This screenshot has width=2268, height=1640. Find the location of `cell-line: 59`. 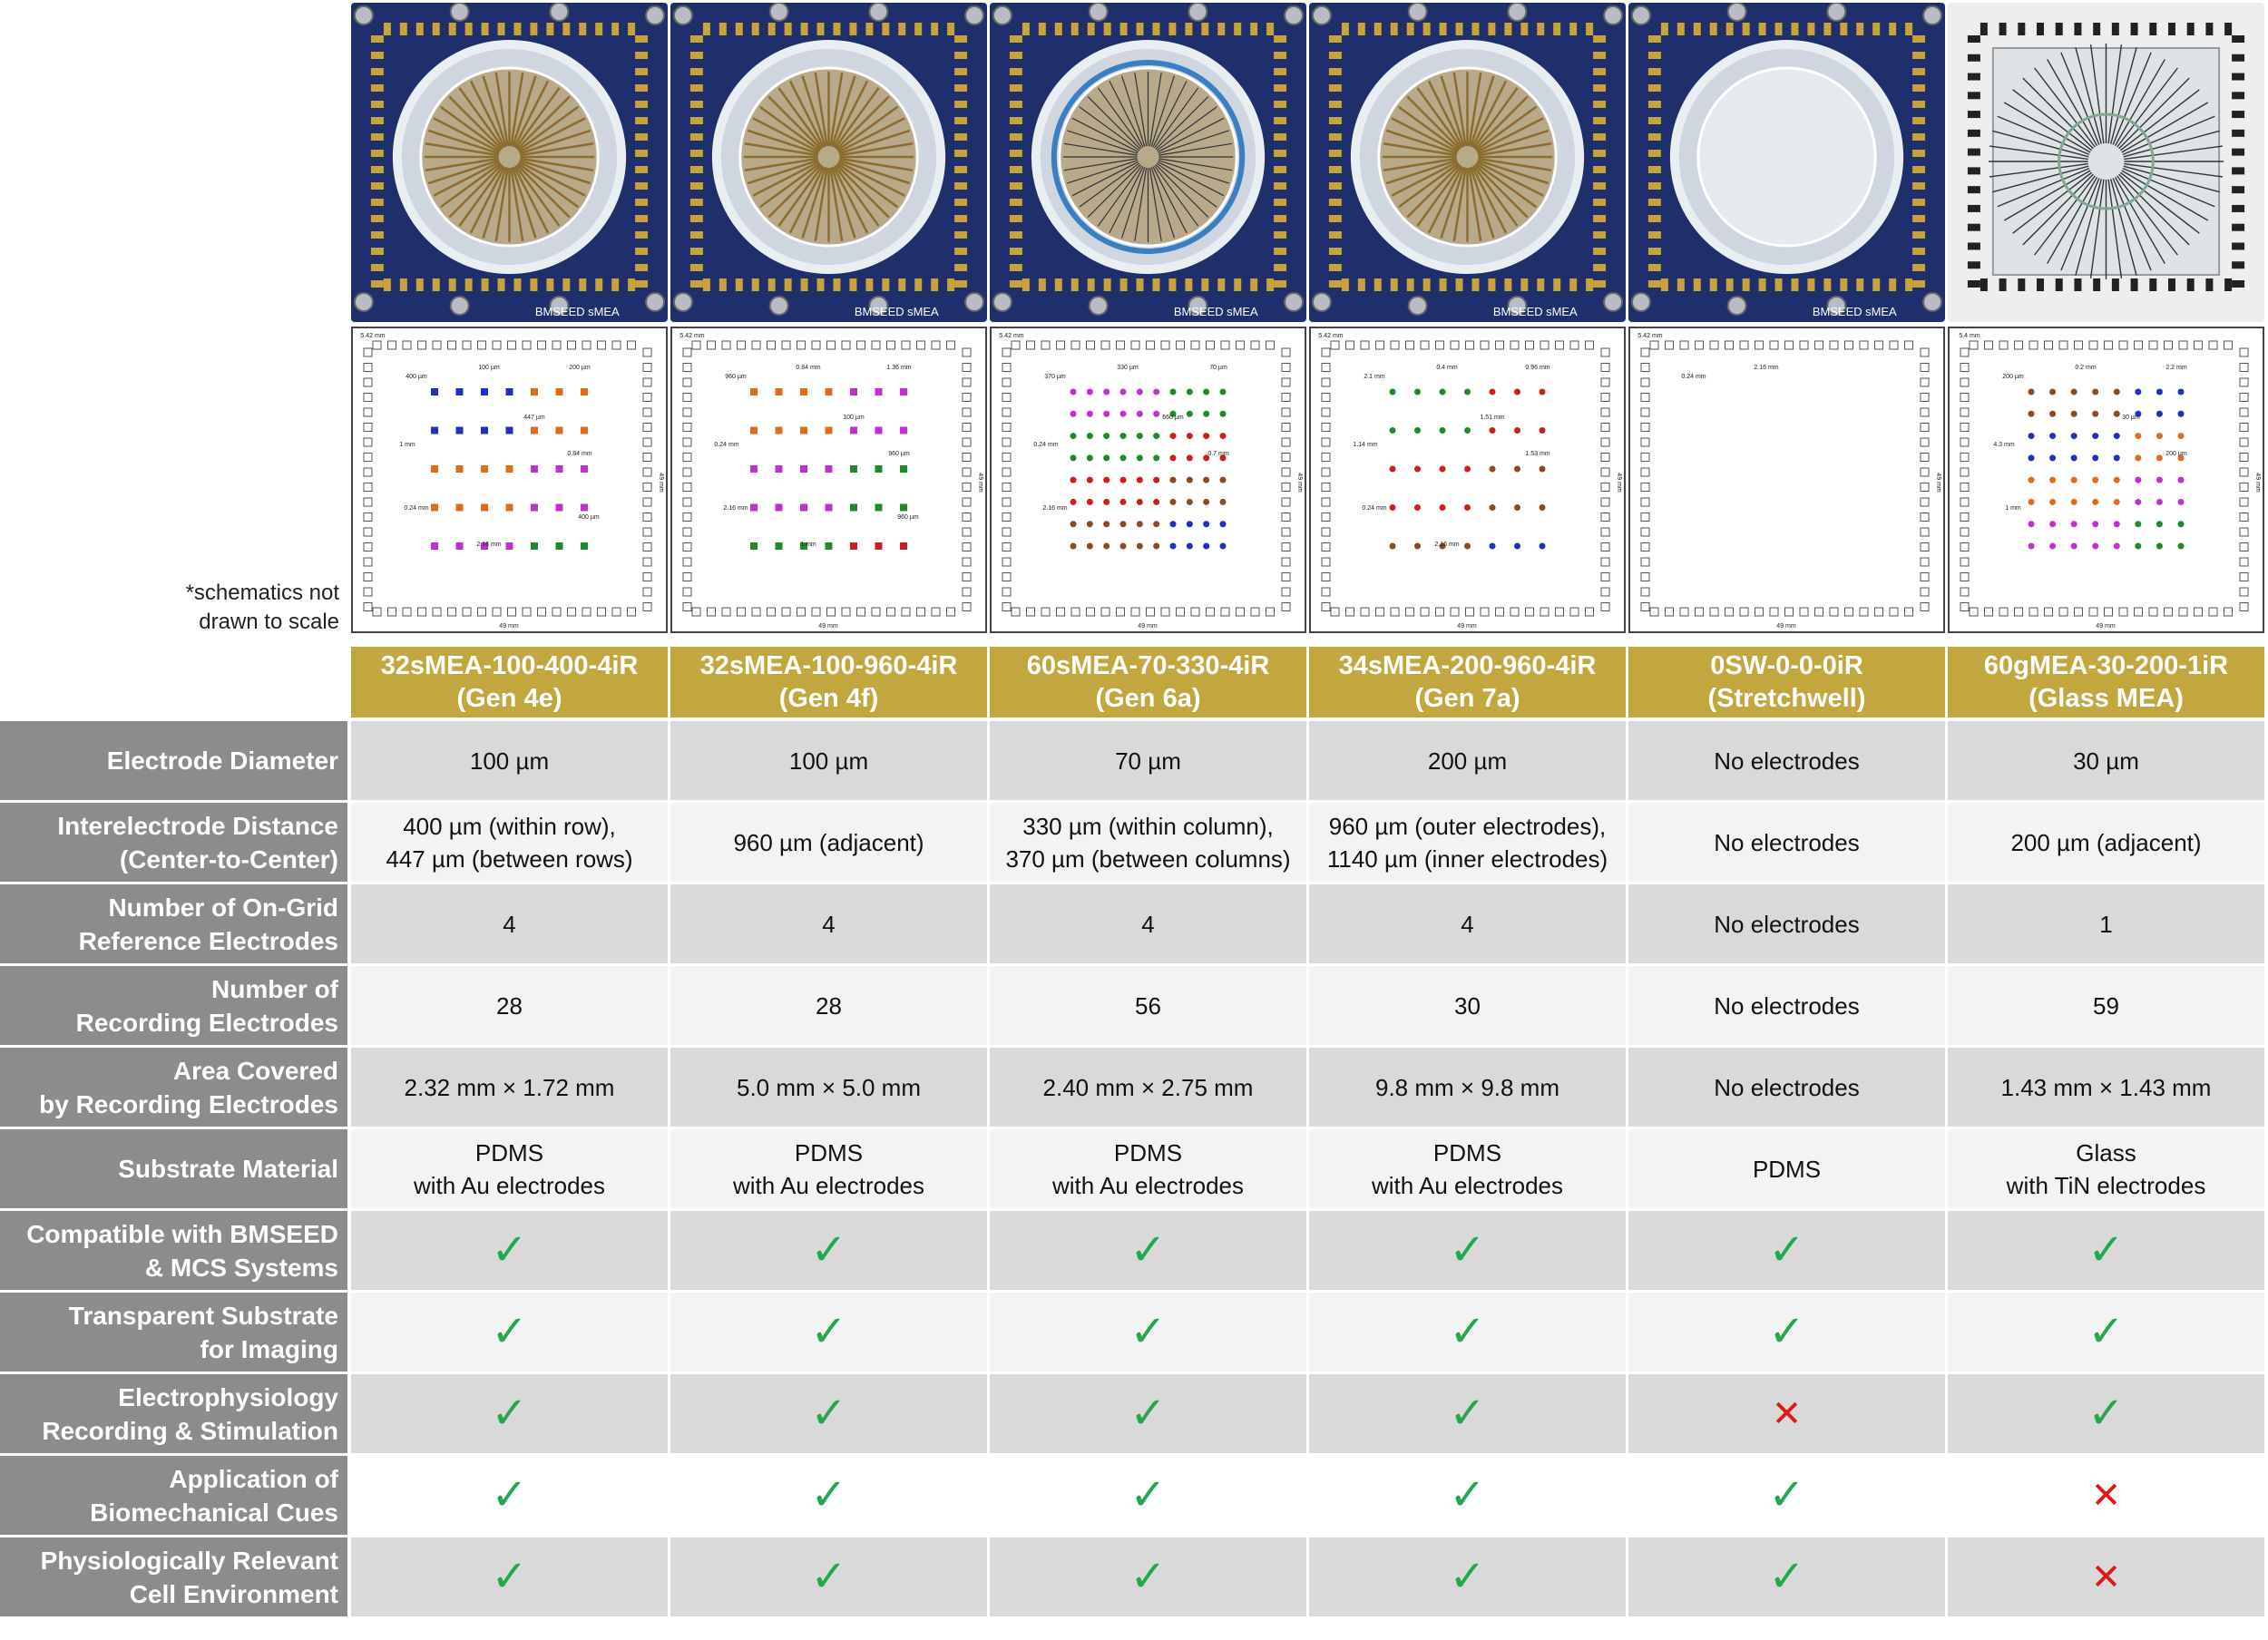

cell-line: 59 is located at coordinates (2106, 1005).